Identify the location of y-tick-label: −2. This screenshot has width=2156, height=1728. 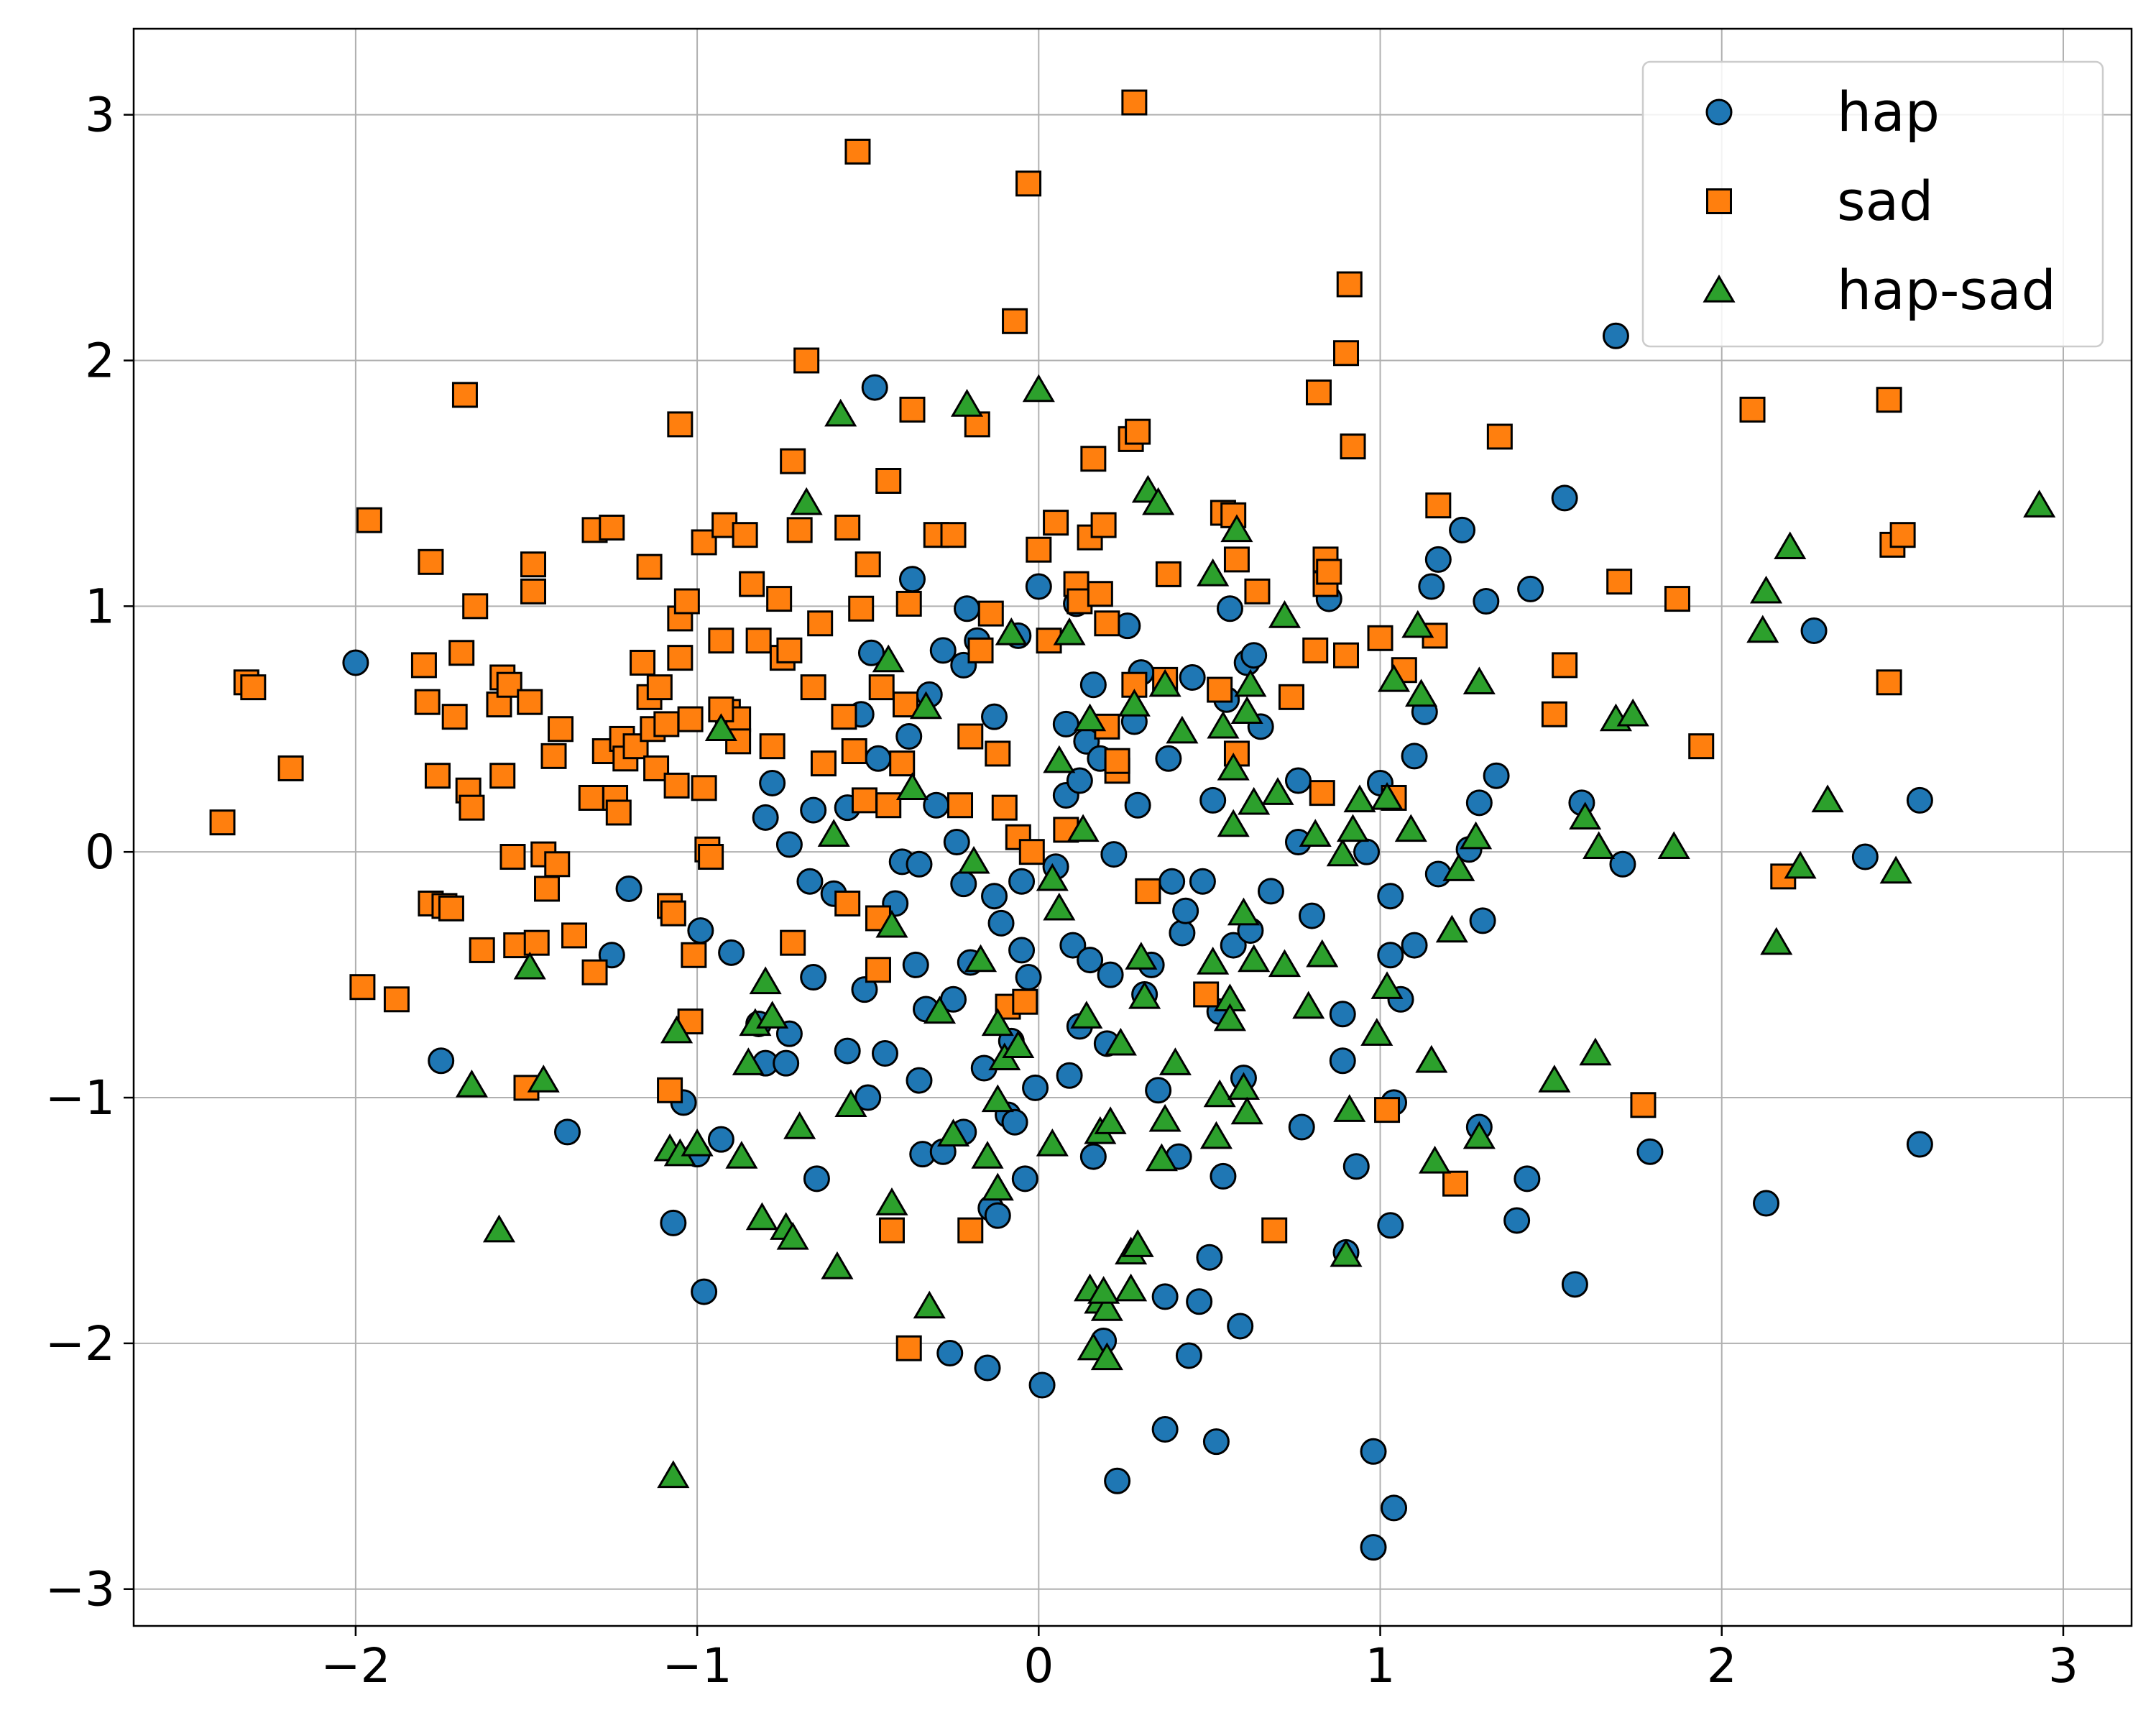
(80, 1343).